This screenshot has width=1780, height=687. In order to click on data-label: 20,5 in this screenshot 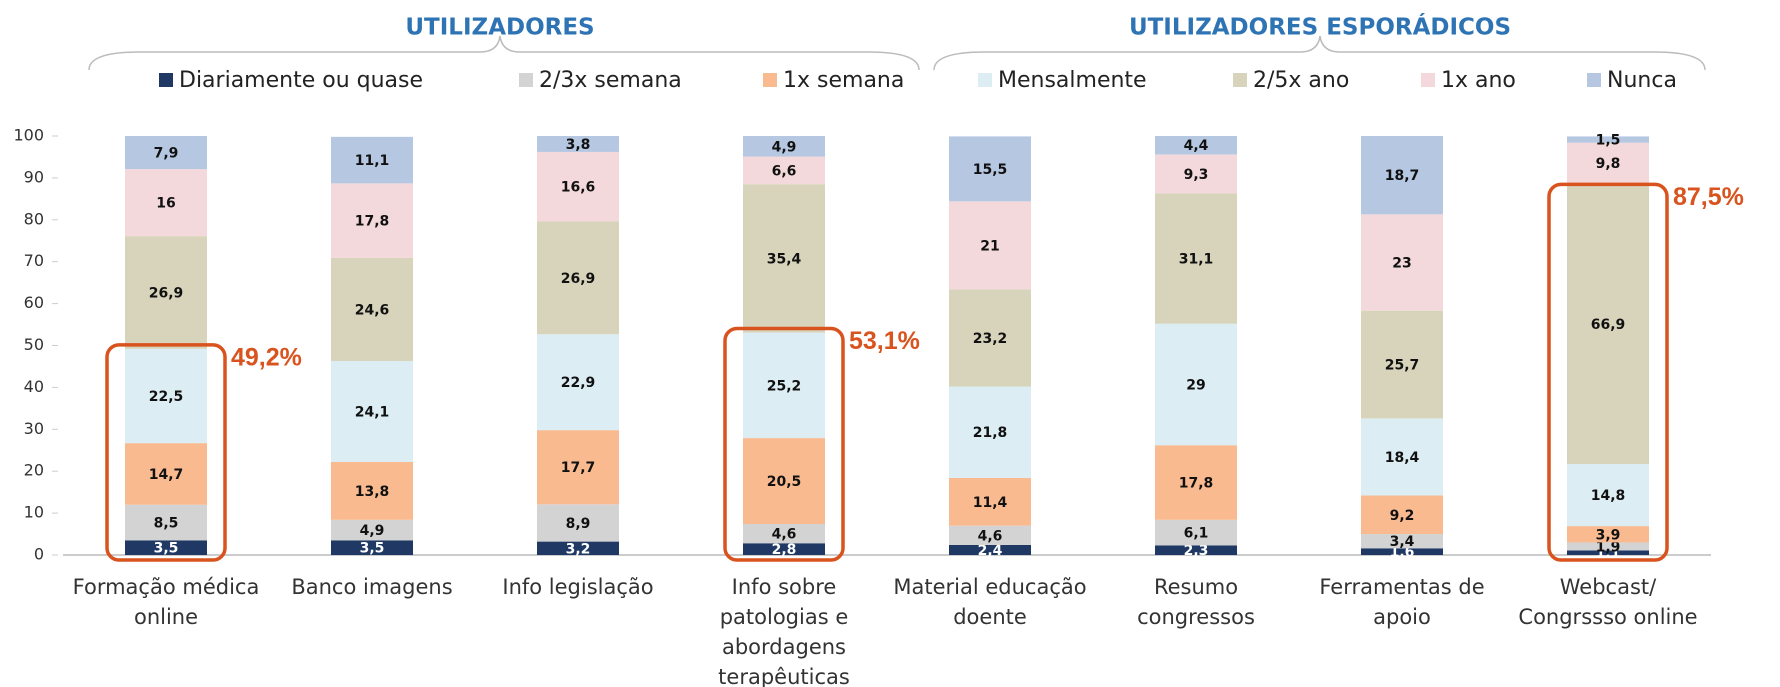, I will do `click(784, 482)`.